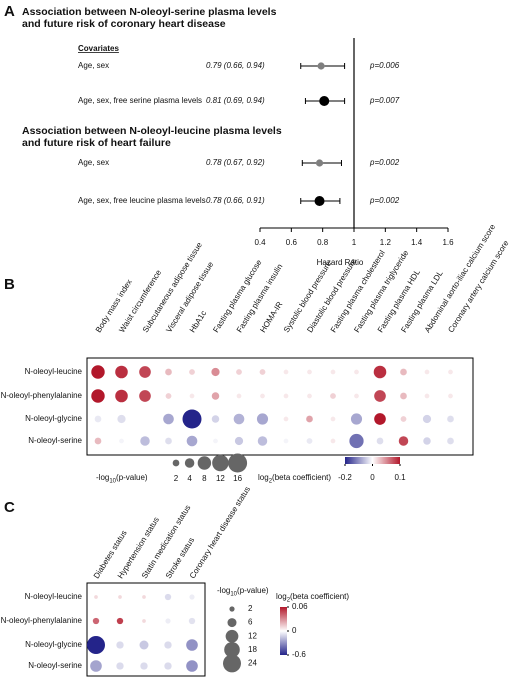 This screenshot has width=528, height=680. Describe the element at coordinates (96, 143) in the screenshot. I see `group-title: and future risk of heart failure` at that location.